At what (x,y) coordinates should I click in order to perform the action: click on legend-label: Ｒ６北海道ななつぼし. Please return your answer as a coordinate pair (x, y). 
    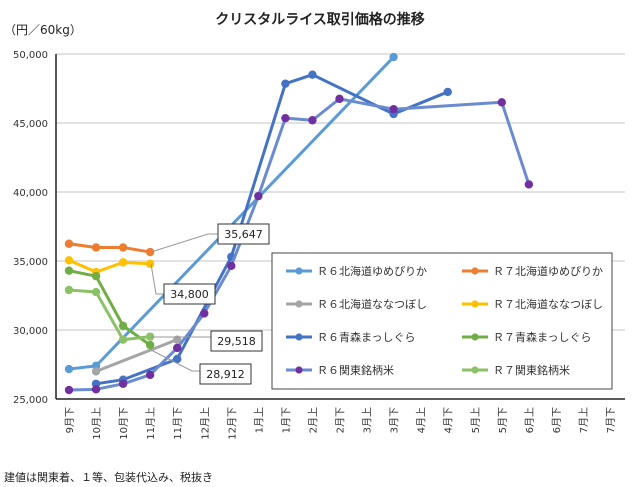
    Looking at the image, I should click on (372, 304).